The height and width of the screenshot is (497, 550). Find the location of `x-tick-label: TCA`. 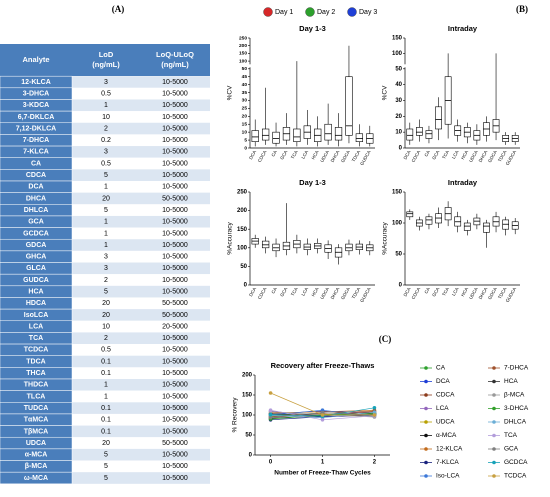

x-tick-label: TCA is located at coordinates (294, 155).